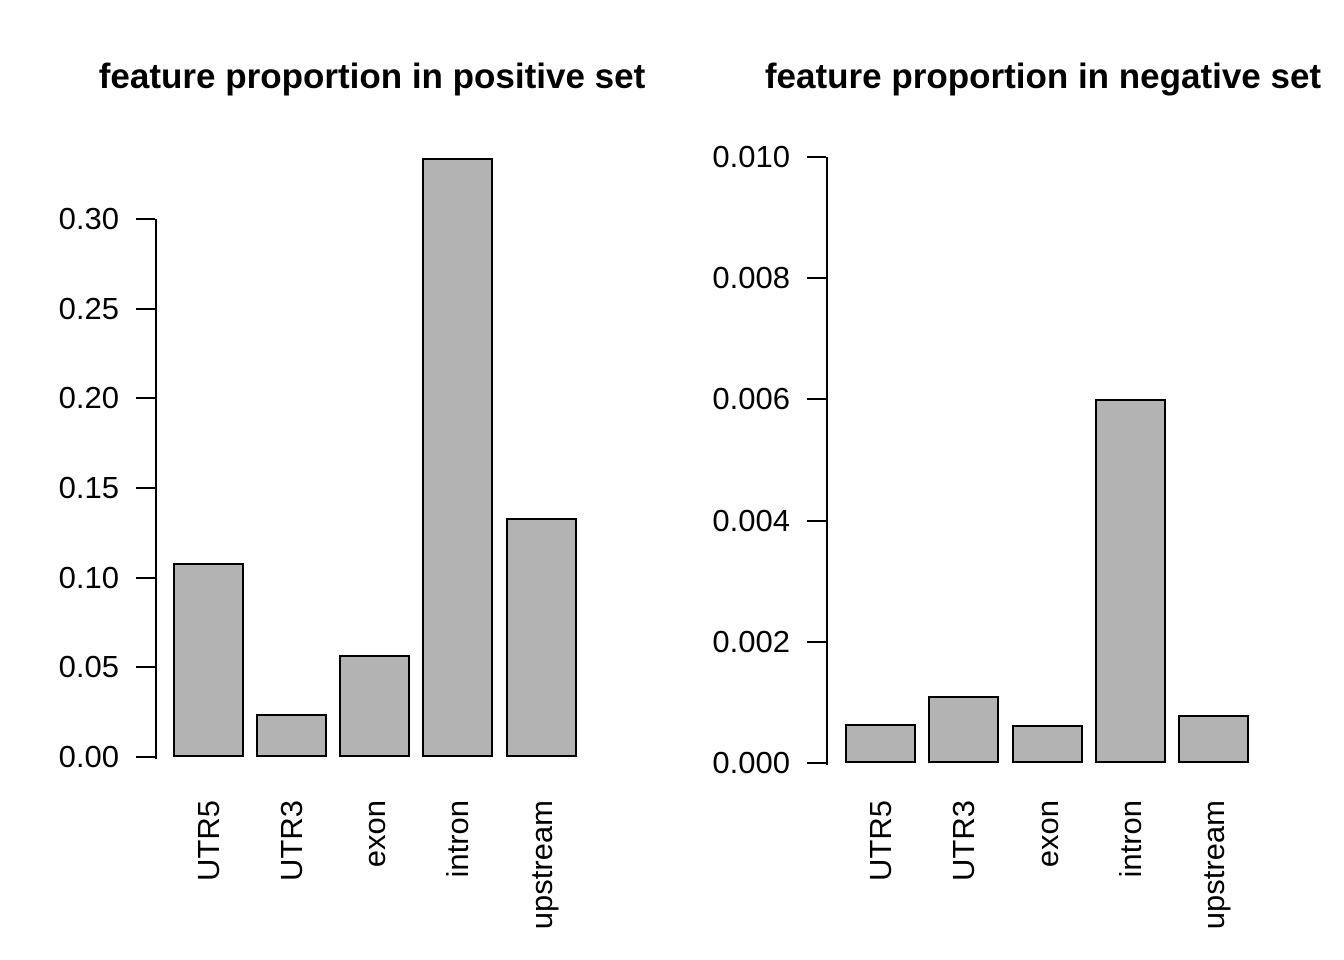 The image size is (1344, 960). Describe the element at coordinates (372, 76) in the screenshot. I see `positive-chart-title: feature proportion in positive set` at that location.